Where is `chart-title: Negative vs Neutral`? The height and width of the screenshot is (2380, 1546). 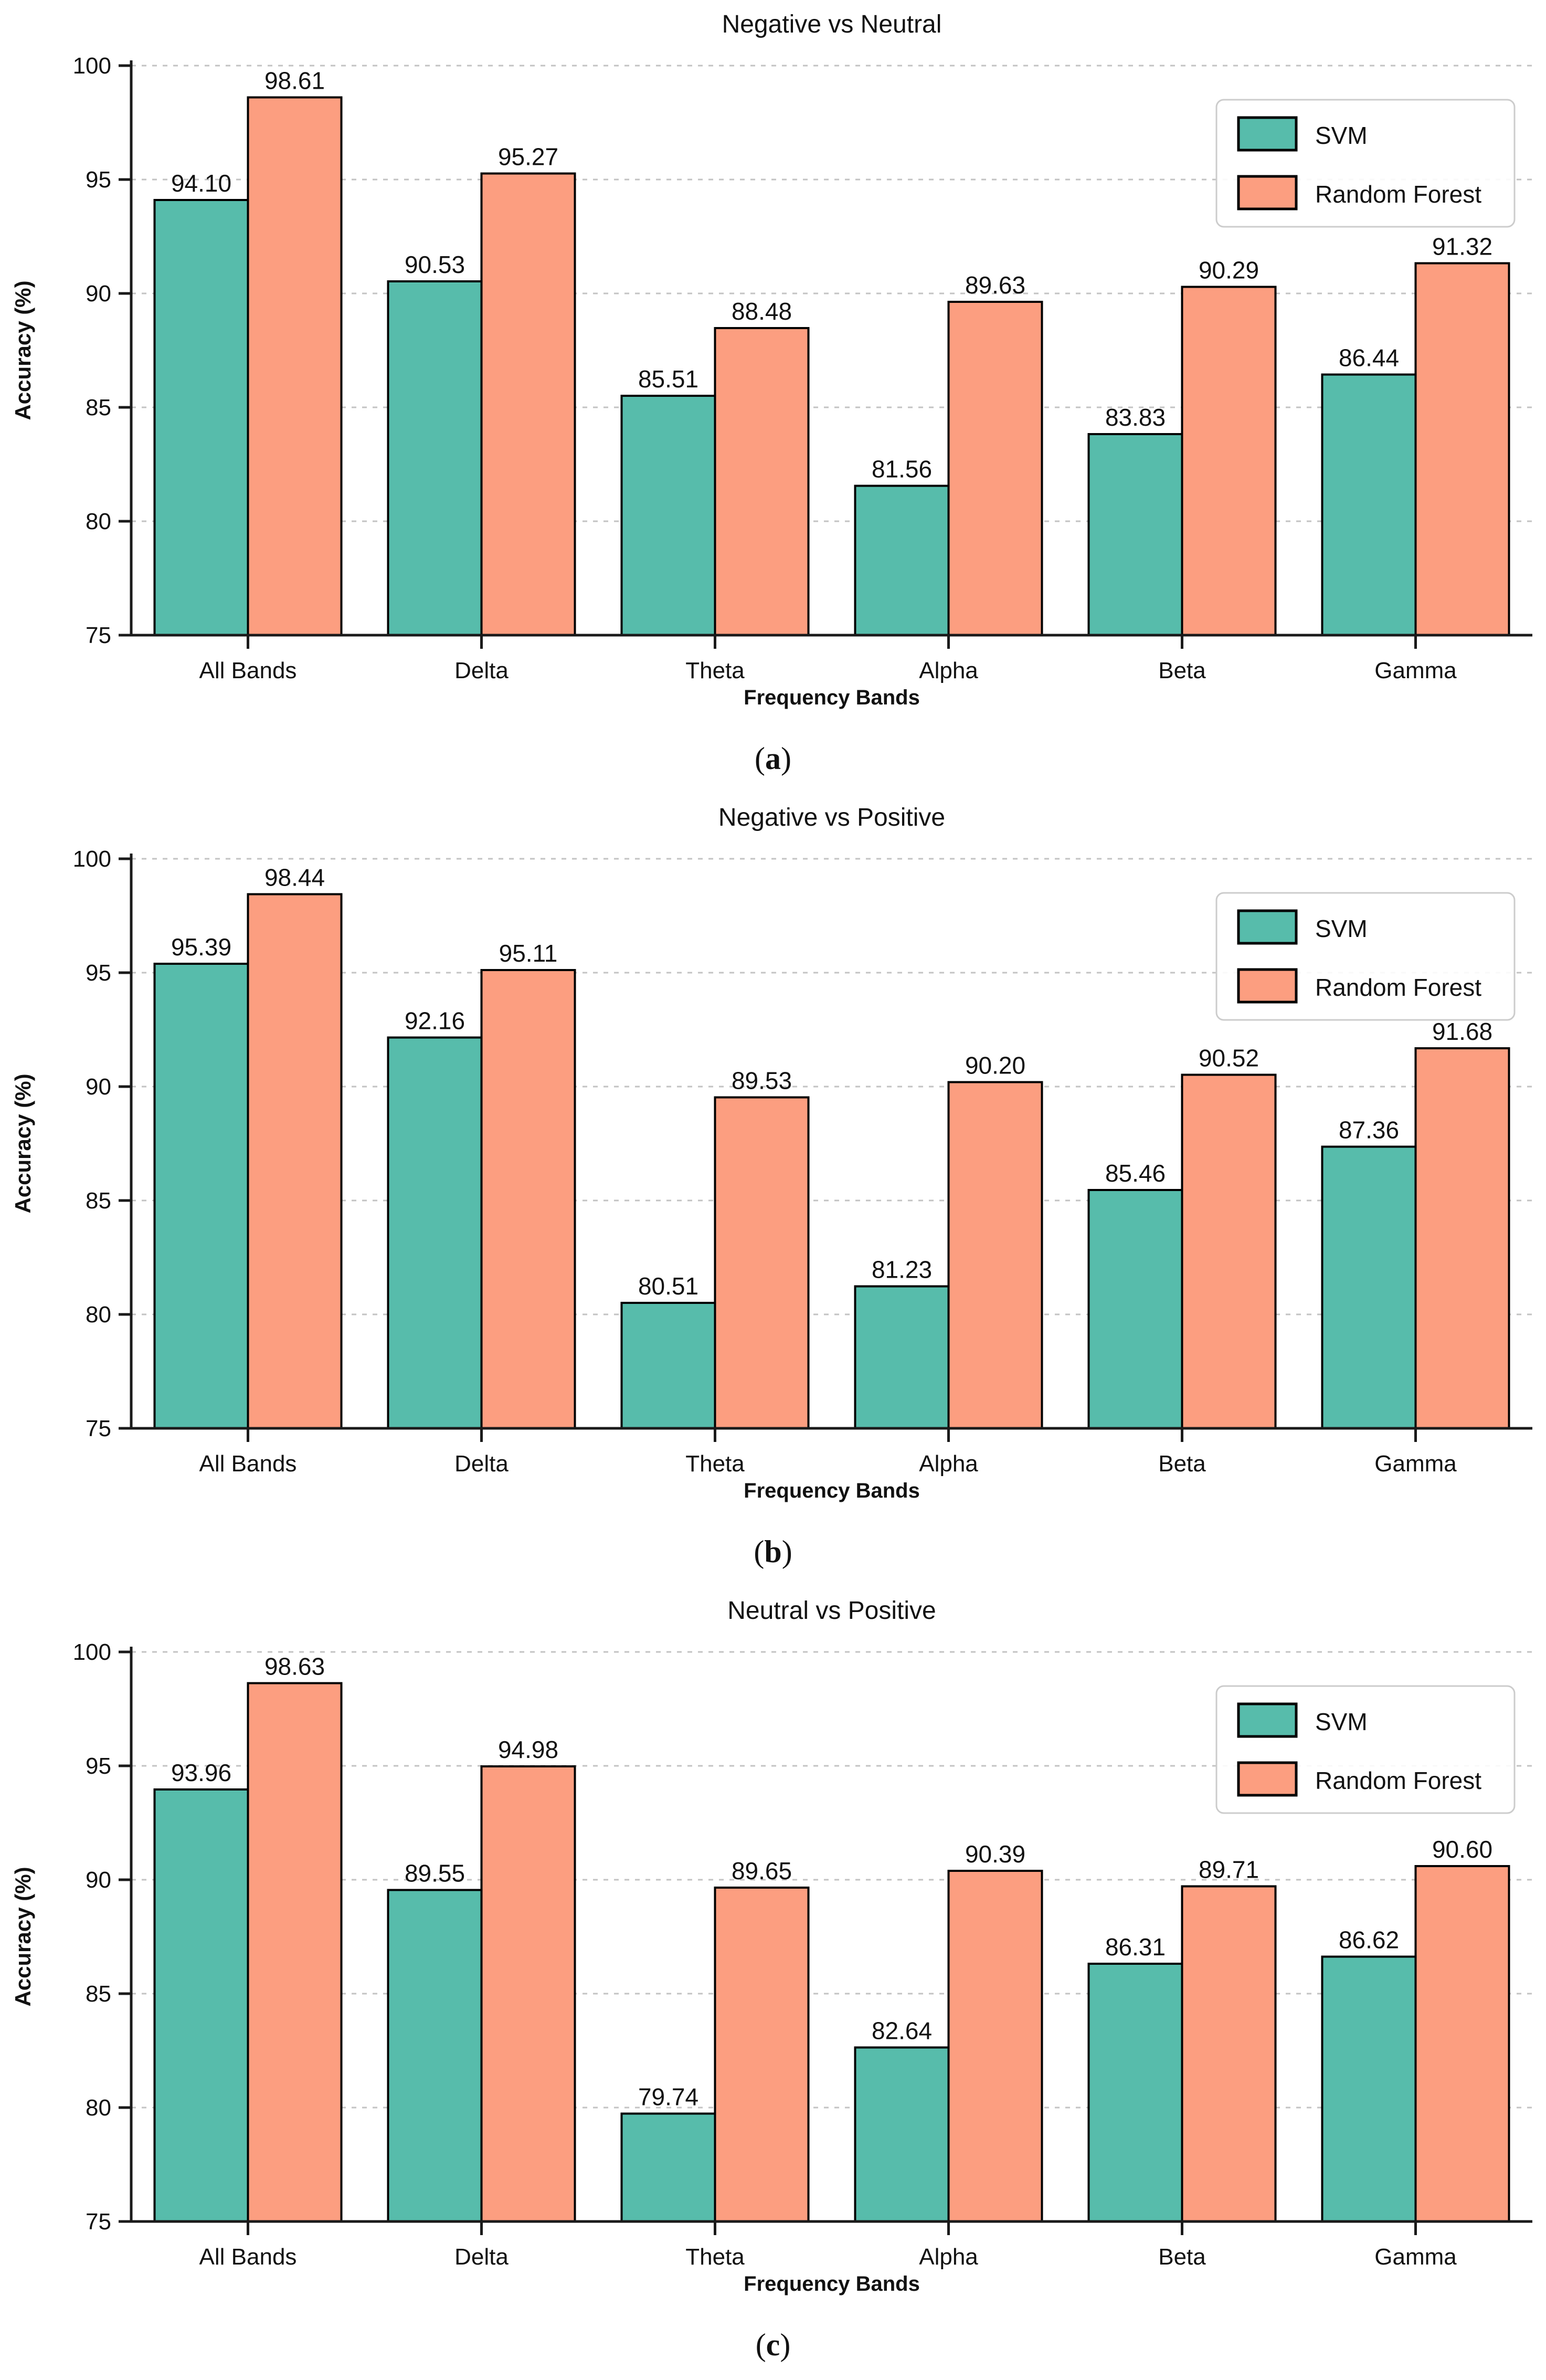 chart-title: Negative vs Neutral is located at coordinates (832, 24).